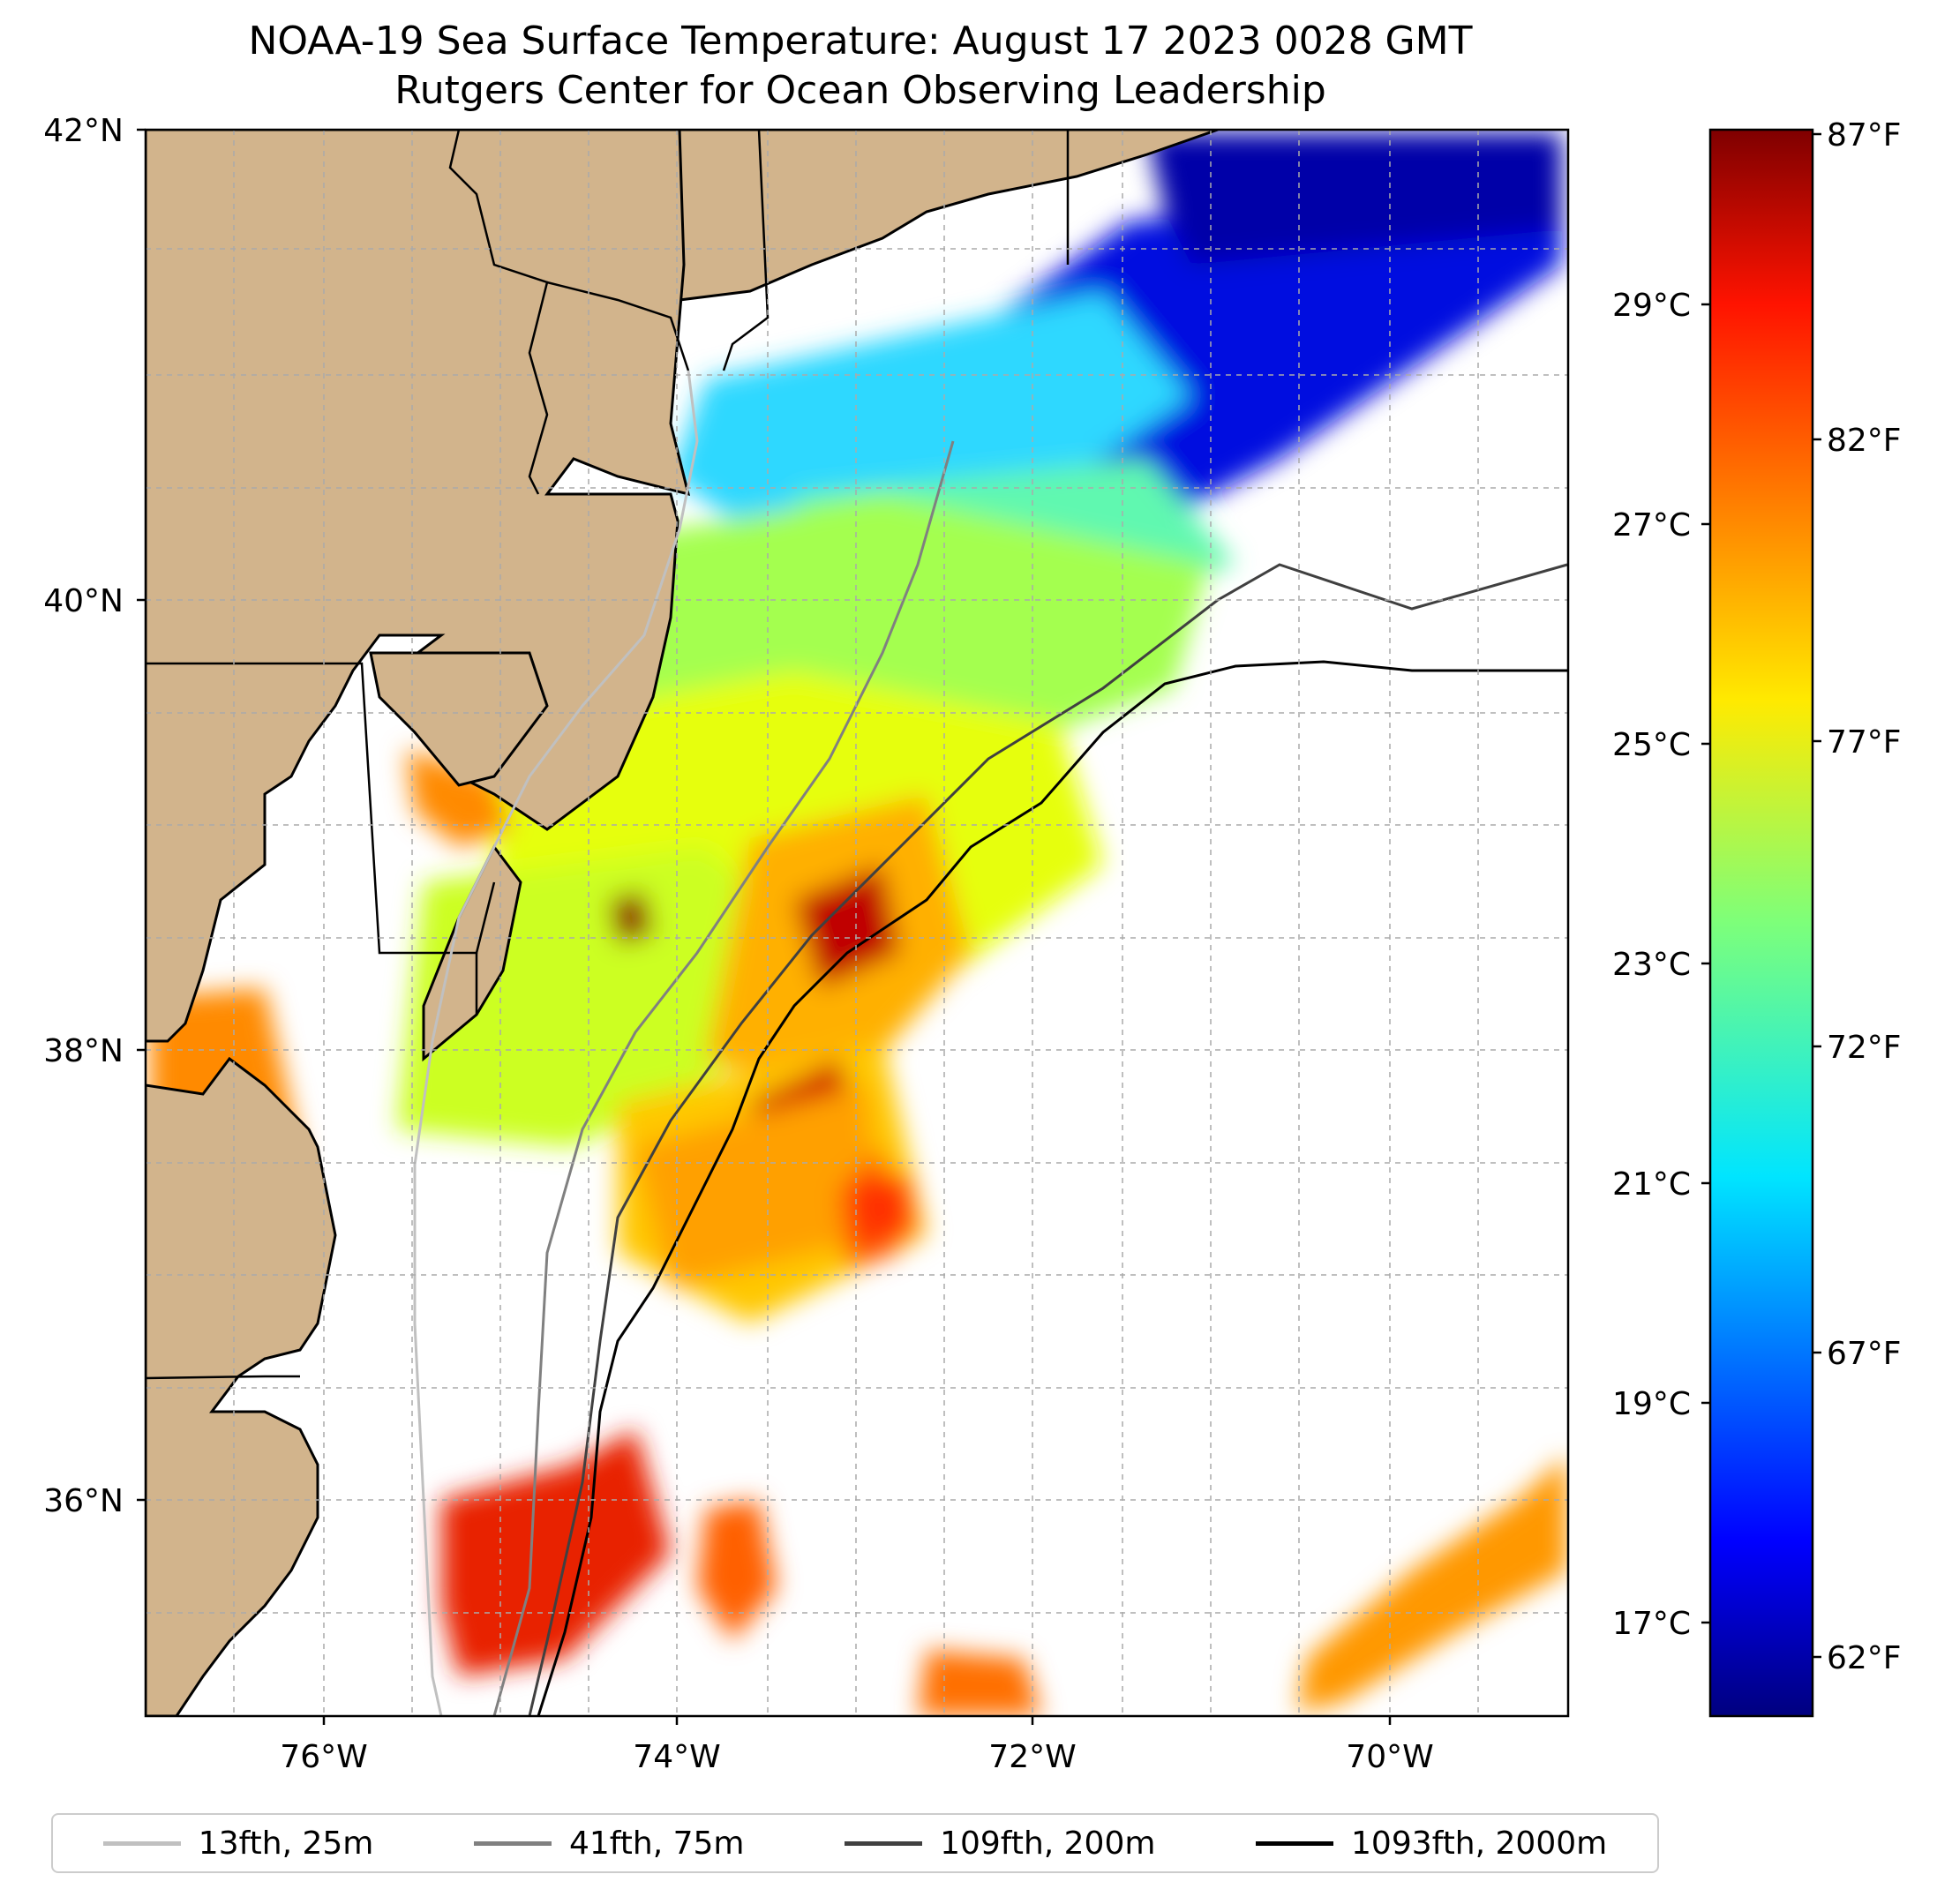  I want to click on colorbar-f-ticks, so click(1817, 895).